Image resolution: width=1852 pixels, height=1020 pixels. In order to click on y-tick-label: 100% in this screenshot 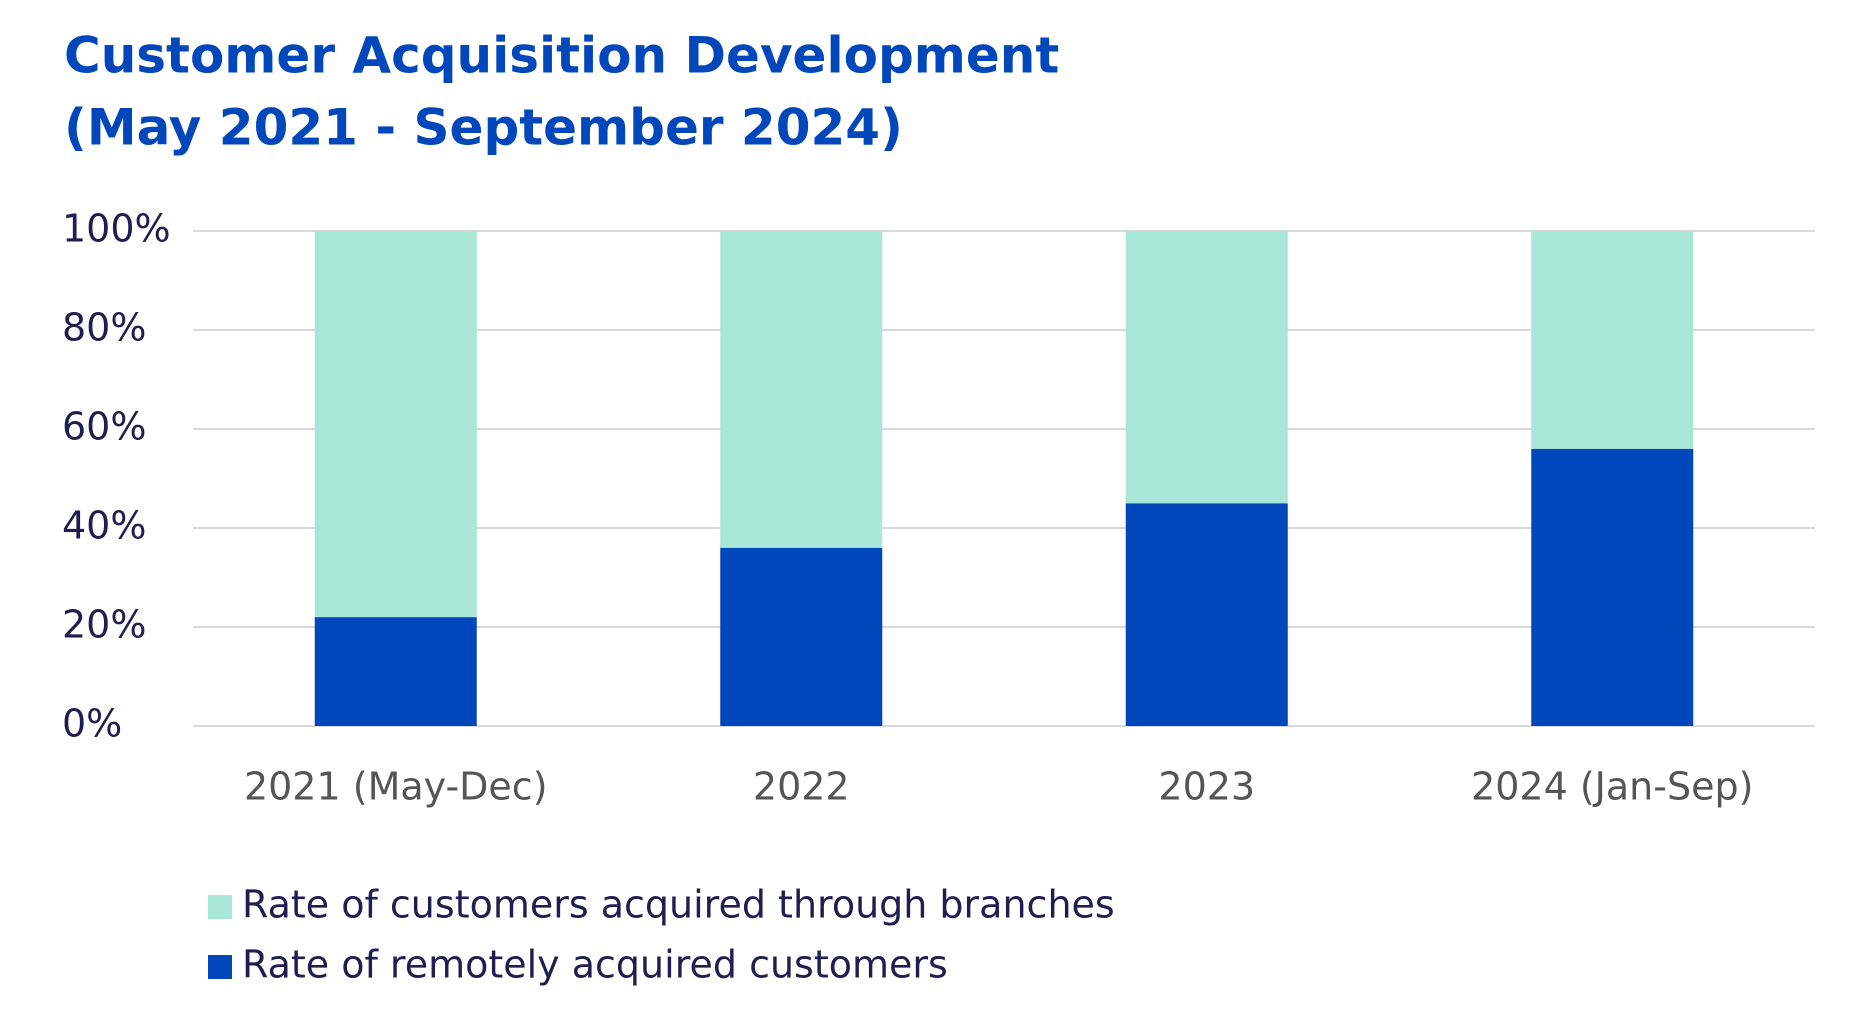, I will do `click(116, 229)`.